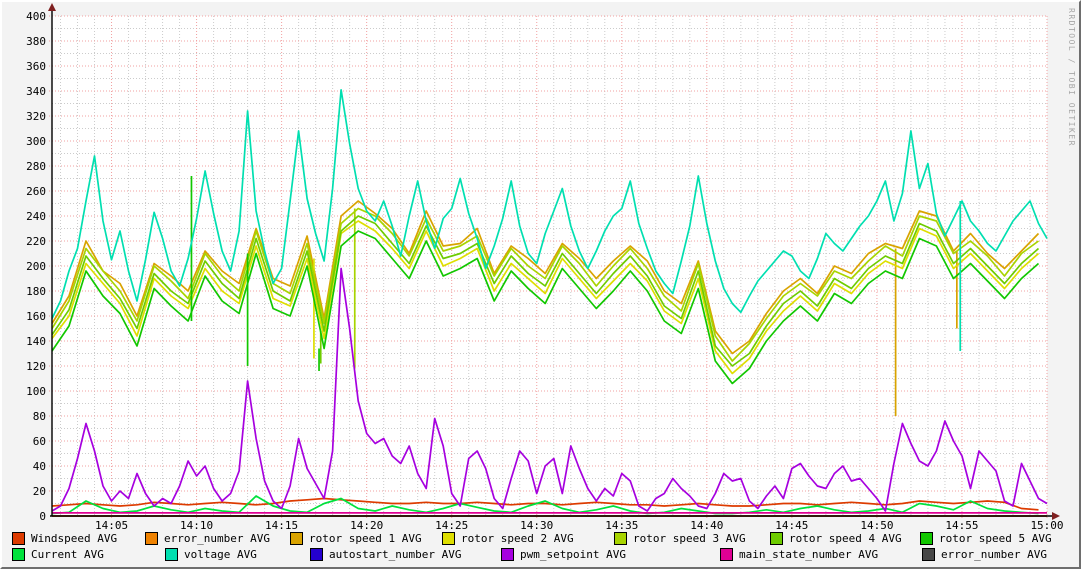 Image resolution: width=1081 pixels, height=569 pixels. Describe the element at coordinates (39, 441) in the screenshot. I see `y-tick-label: 60` at that location.